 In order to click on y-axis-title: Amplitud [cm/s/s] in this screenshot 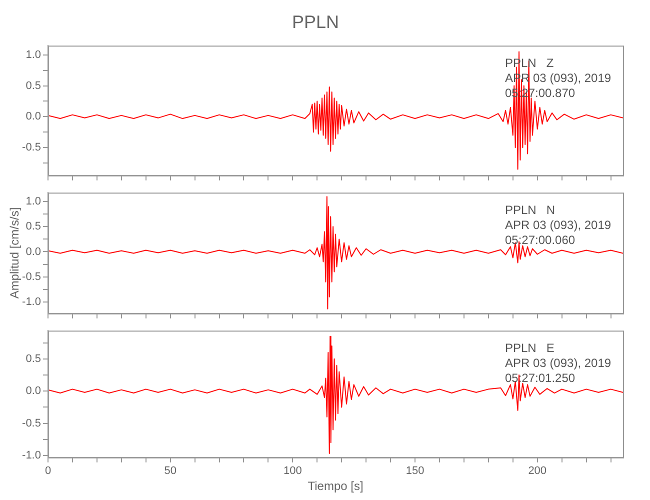, I will do `click(15, 253)`.